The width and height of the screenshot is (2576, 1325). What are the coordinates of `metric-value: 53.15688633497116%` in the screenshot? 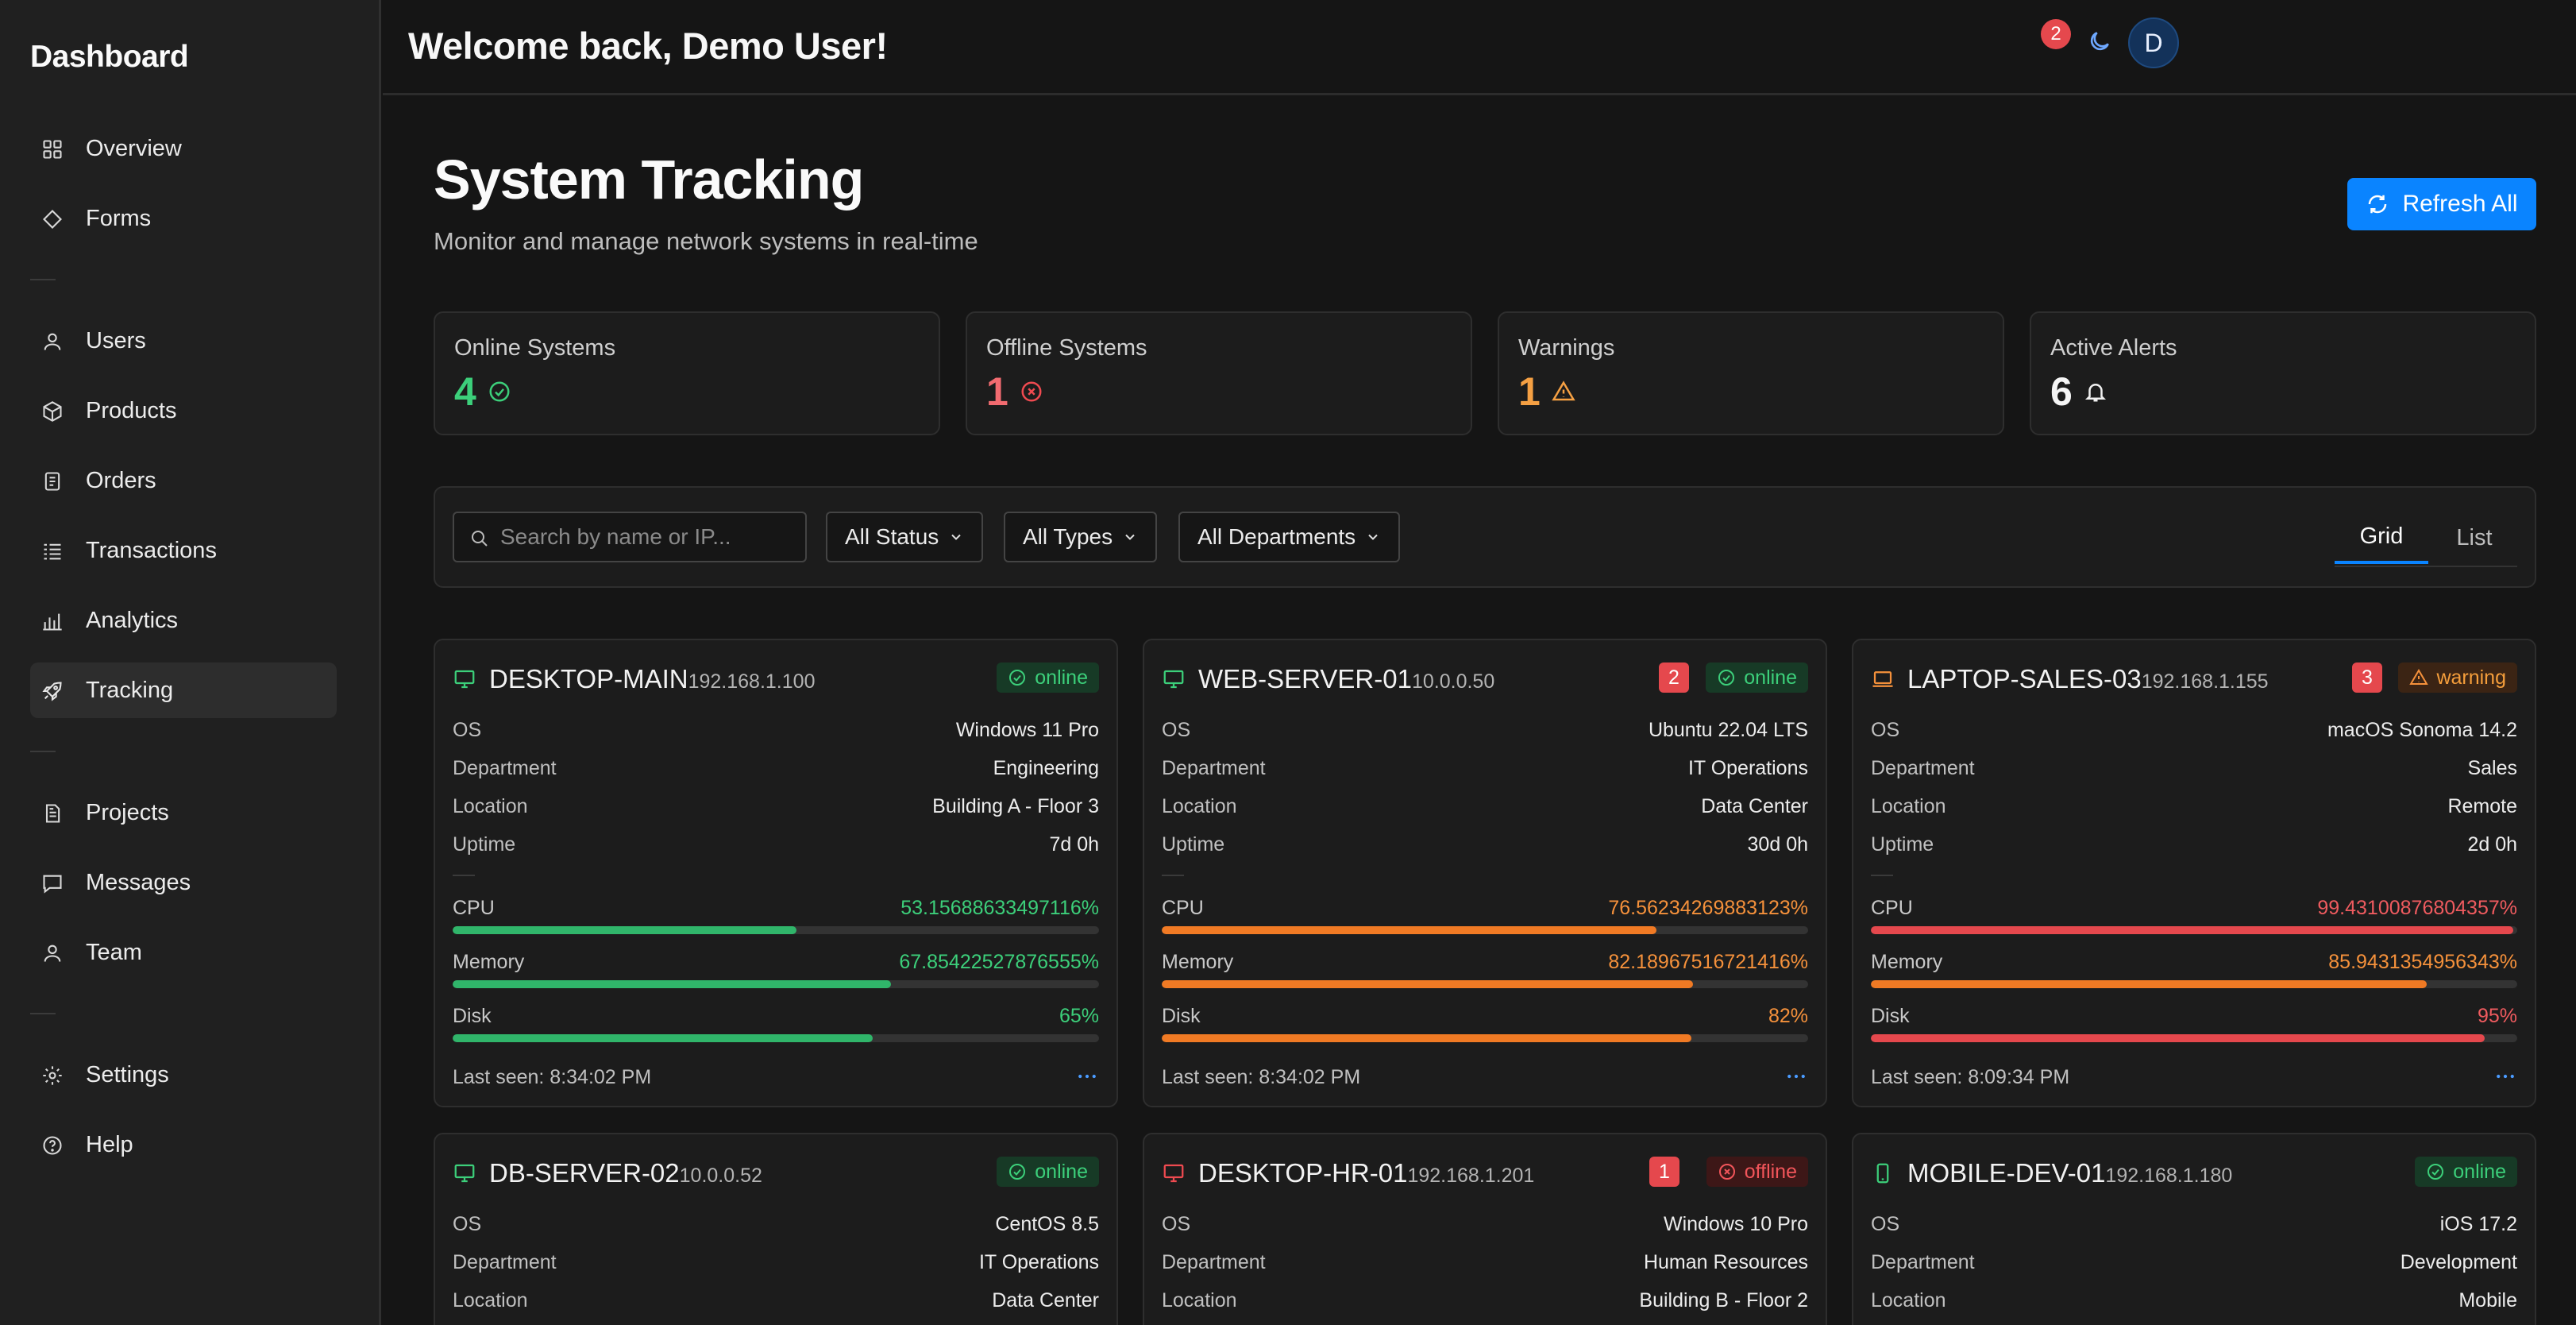 It's located at (999, 907).